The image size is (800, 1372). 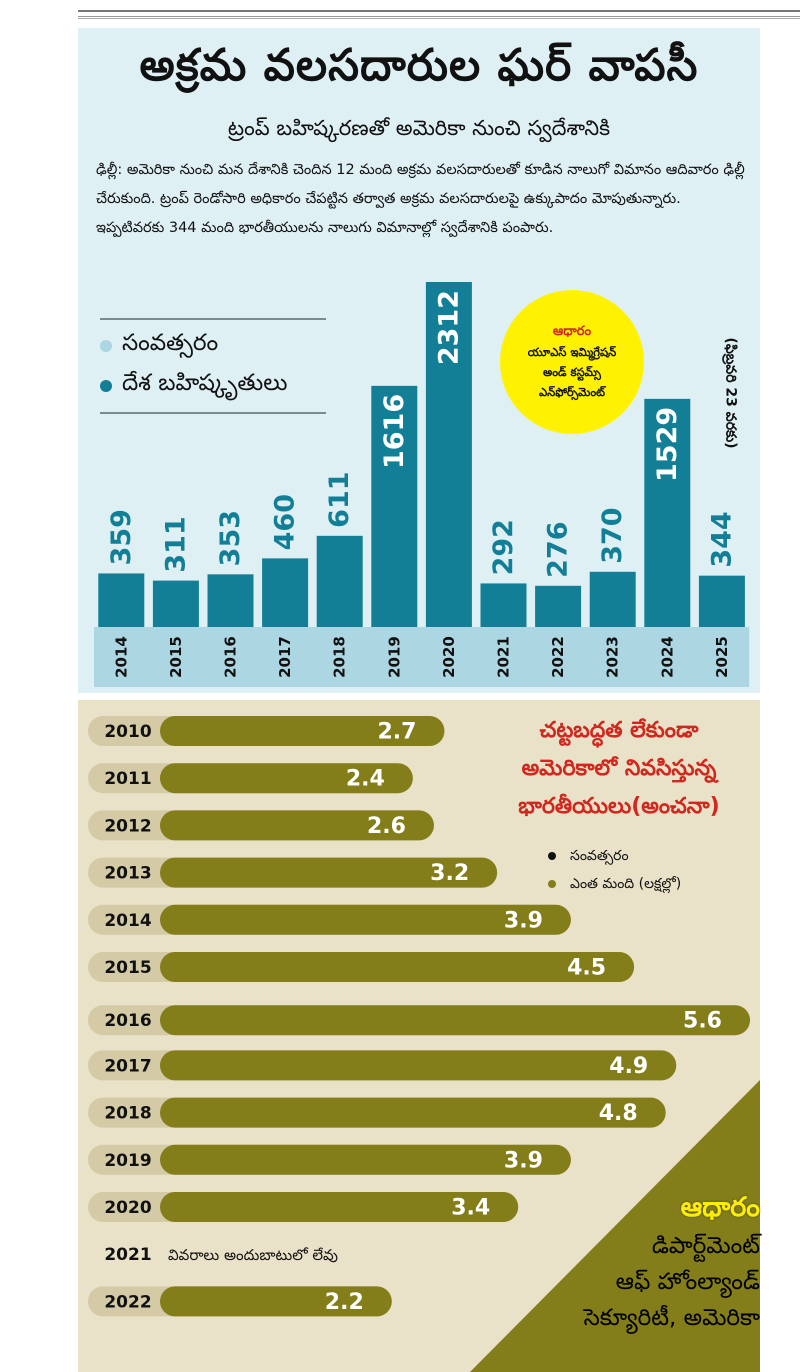 I want to click on hbar-2022, so click(x=276, y=1301).